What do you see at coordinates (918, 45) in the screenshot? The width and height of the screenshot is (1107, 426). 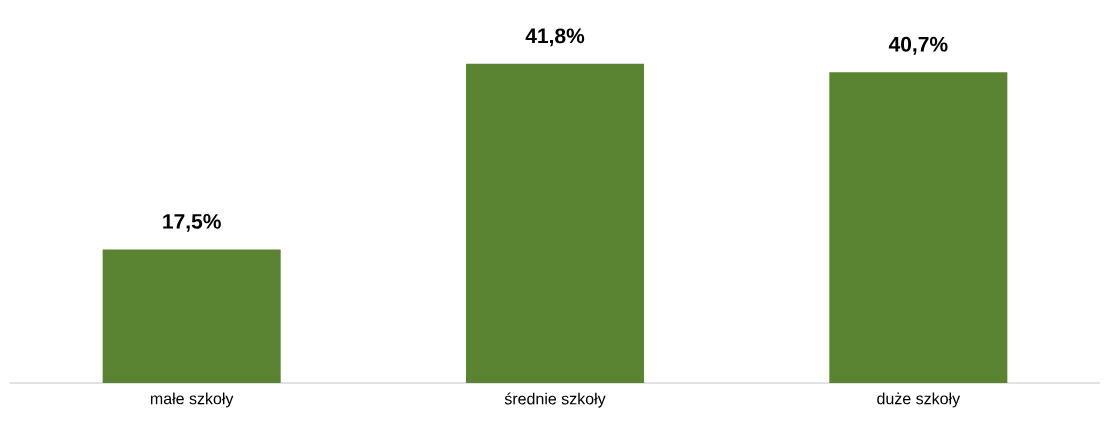 I see `data-label: 40,7%` at bounding box center [918, 45].